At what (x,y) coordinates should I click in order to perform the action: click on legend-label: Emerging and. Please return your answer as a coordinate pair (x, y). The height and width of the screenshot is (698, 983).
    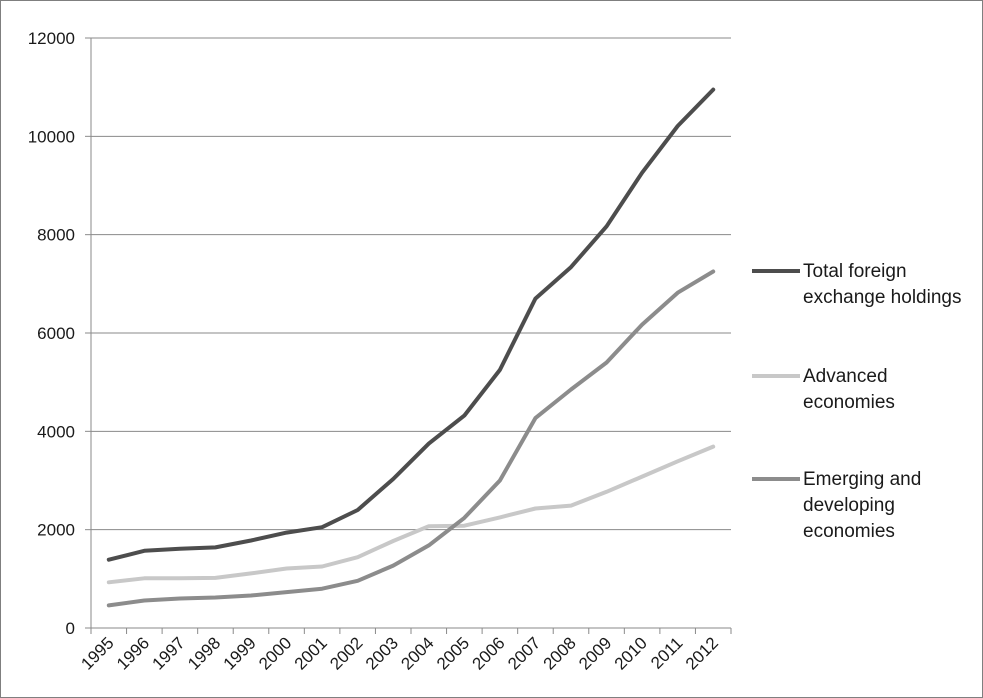
    Looking at the image, I should click on (862, 479).